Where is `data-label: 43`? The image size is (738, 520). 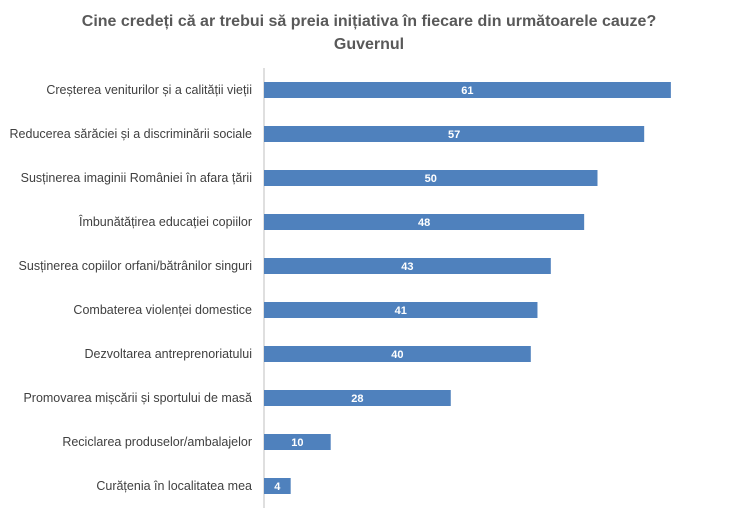
data-label: 43 is located at coordinates (407, 267).